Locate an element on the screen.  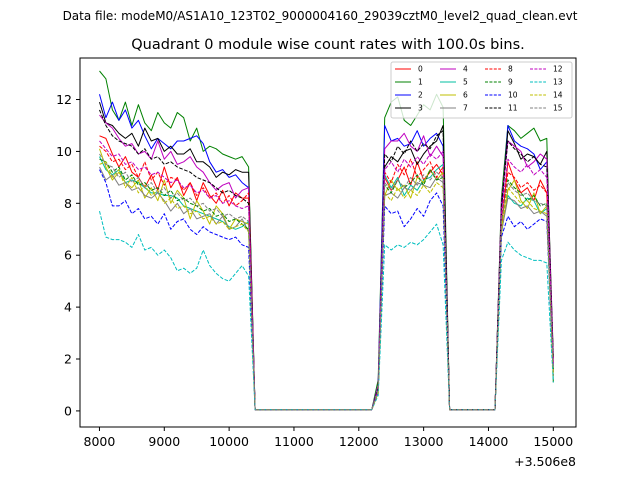
x-tick-label: 15000 is located at coordinates (553, 441).